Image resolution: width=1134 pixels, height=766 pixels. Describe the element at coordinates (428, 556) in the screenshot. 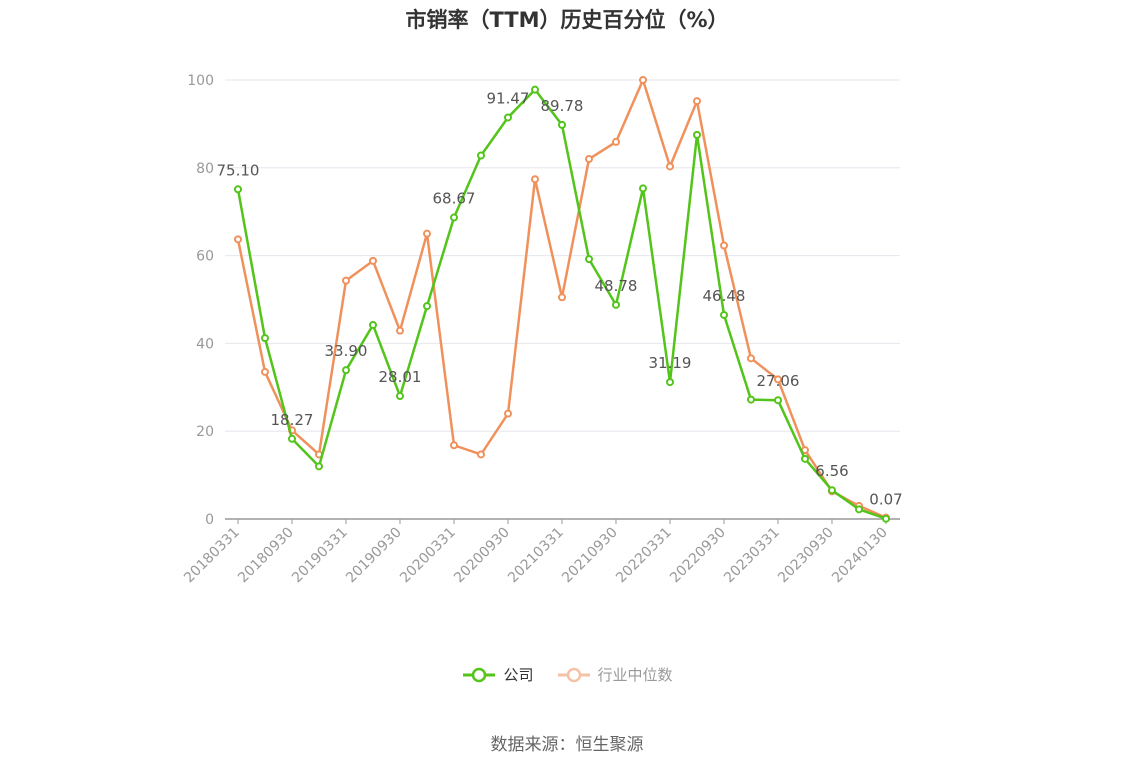

I see `x-tick-label: 20200331` at that location.